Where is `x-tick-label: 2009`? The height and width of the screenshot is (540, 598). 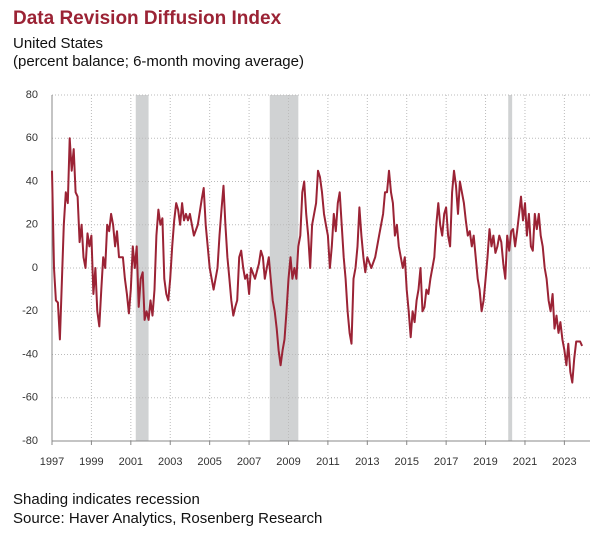
x-tick-label: 2009 is located at coordinates (288, 462).